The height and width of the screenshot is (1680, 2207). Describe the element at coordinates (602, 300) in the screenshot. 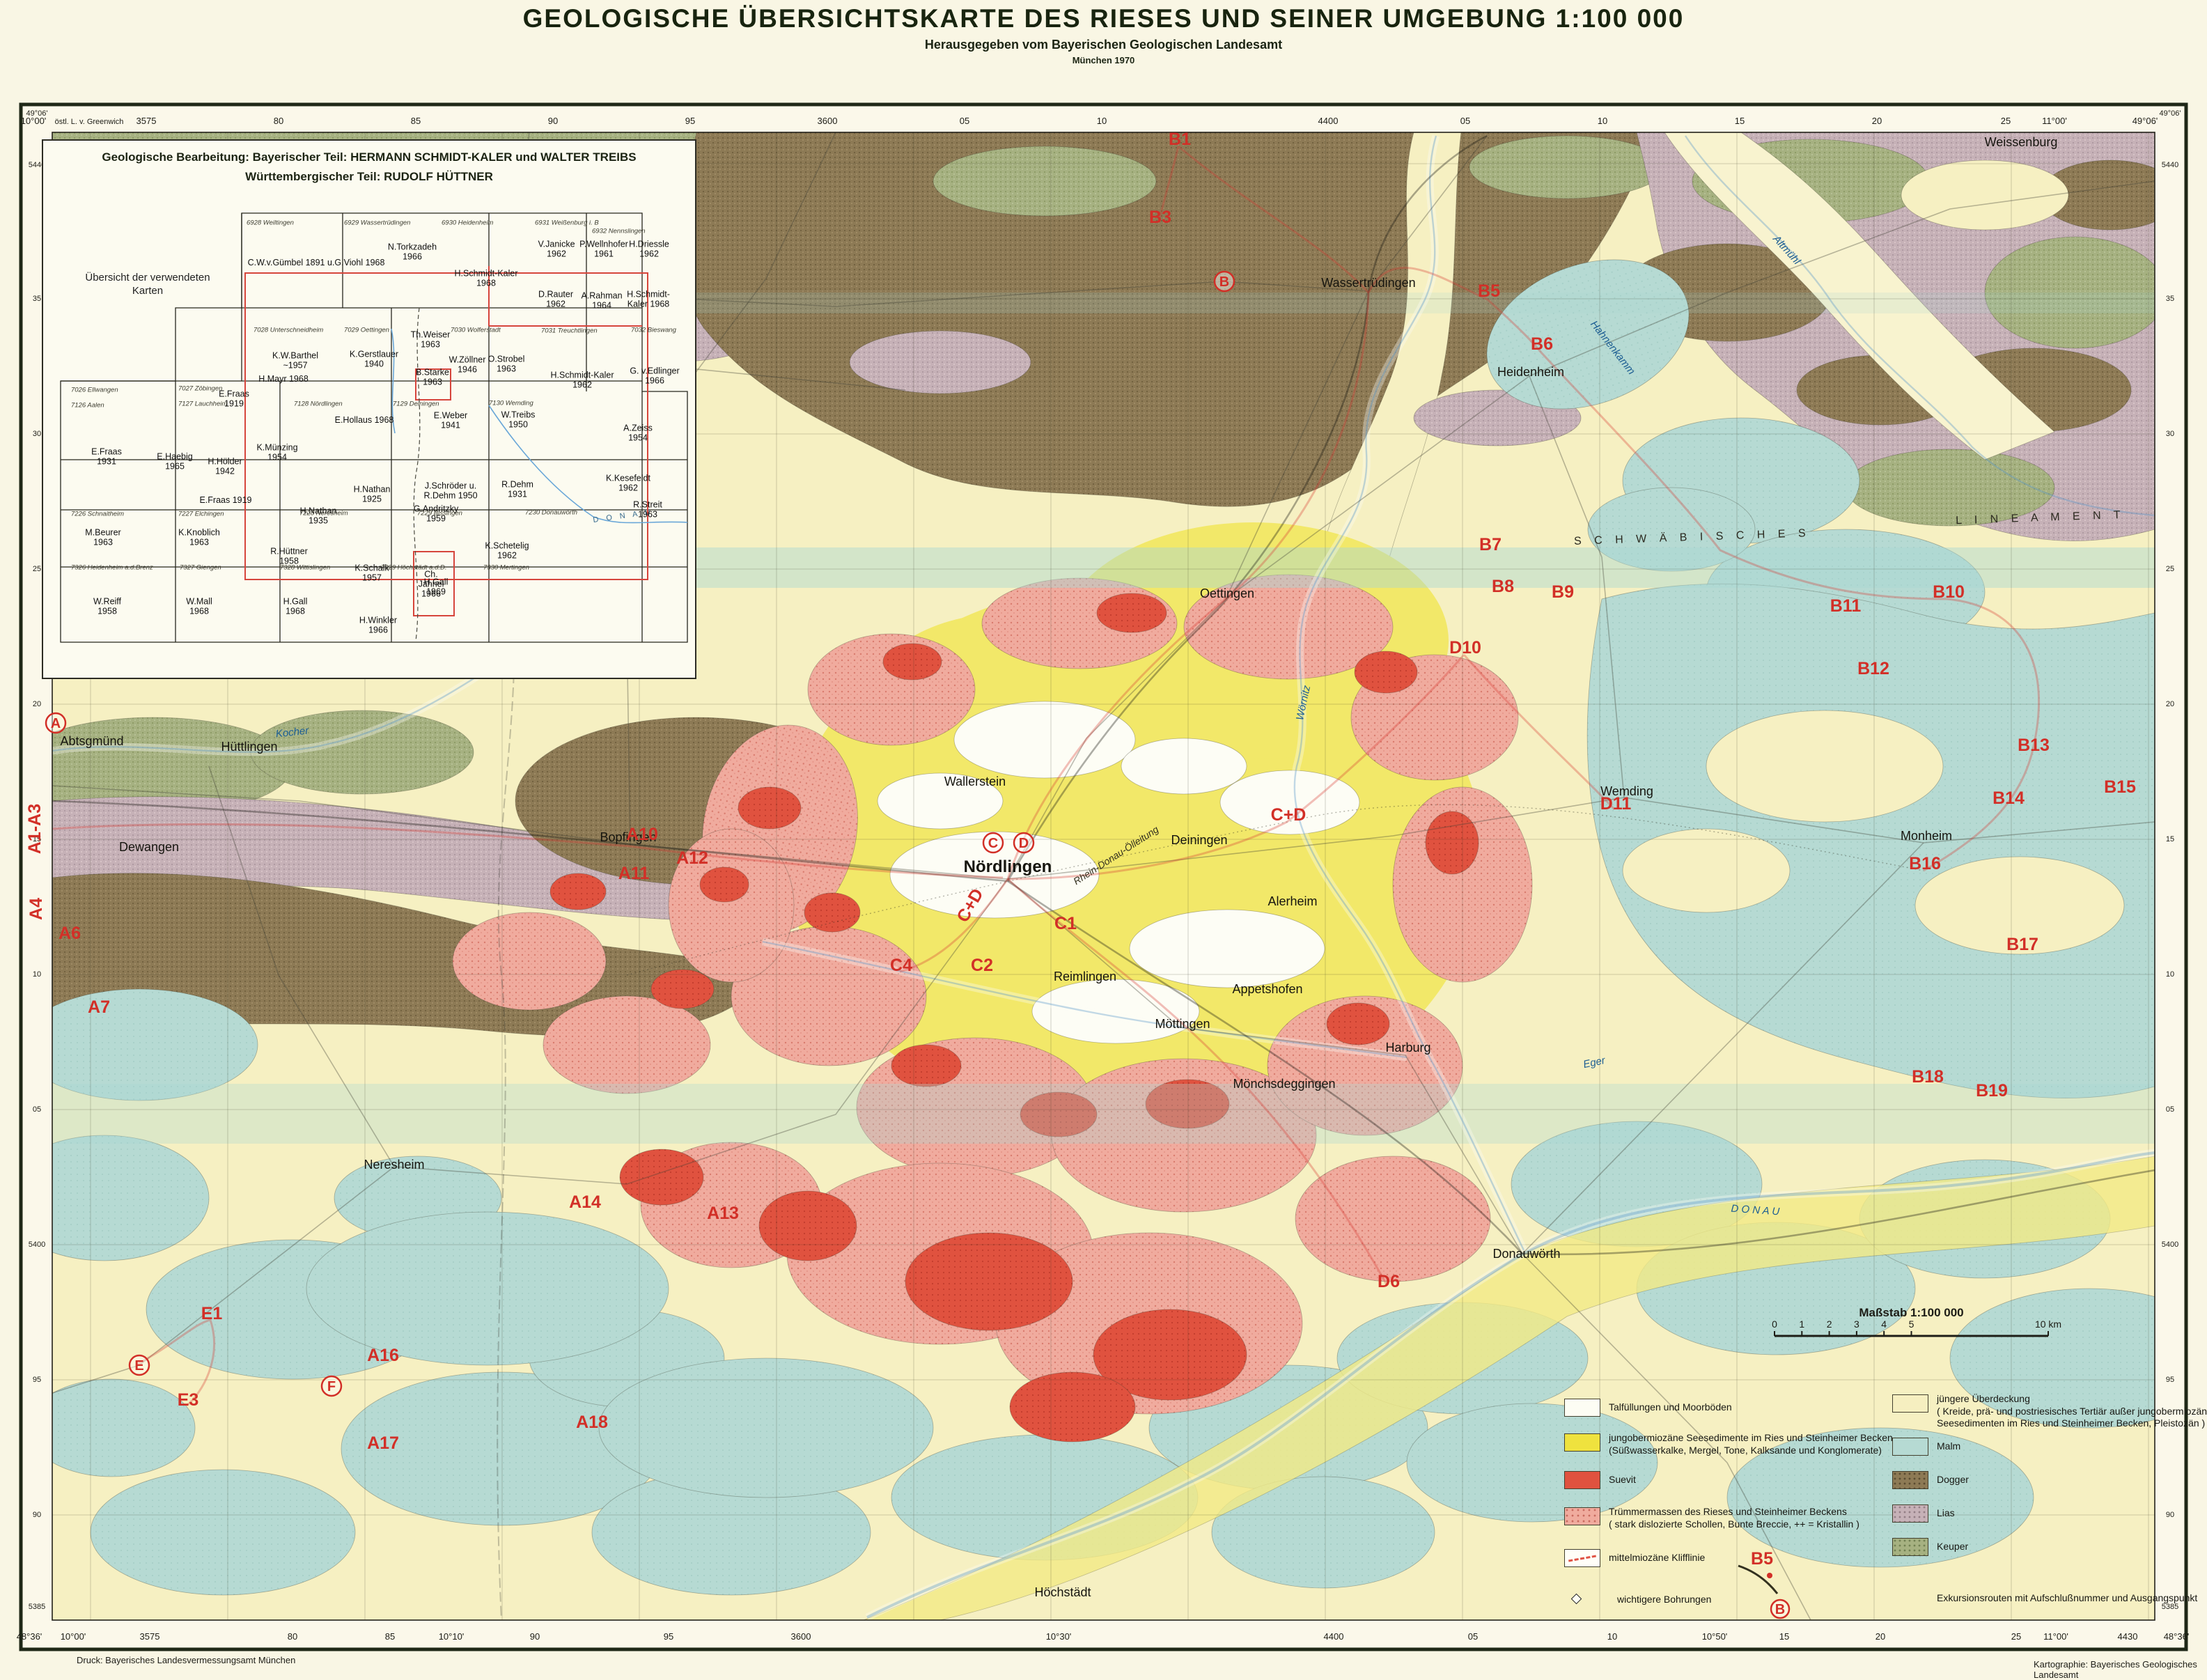

I see `index-cell-author: A.Rahman 1964` at that location.